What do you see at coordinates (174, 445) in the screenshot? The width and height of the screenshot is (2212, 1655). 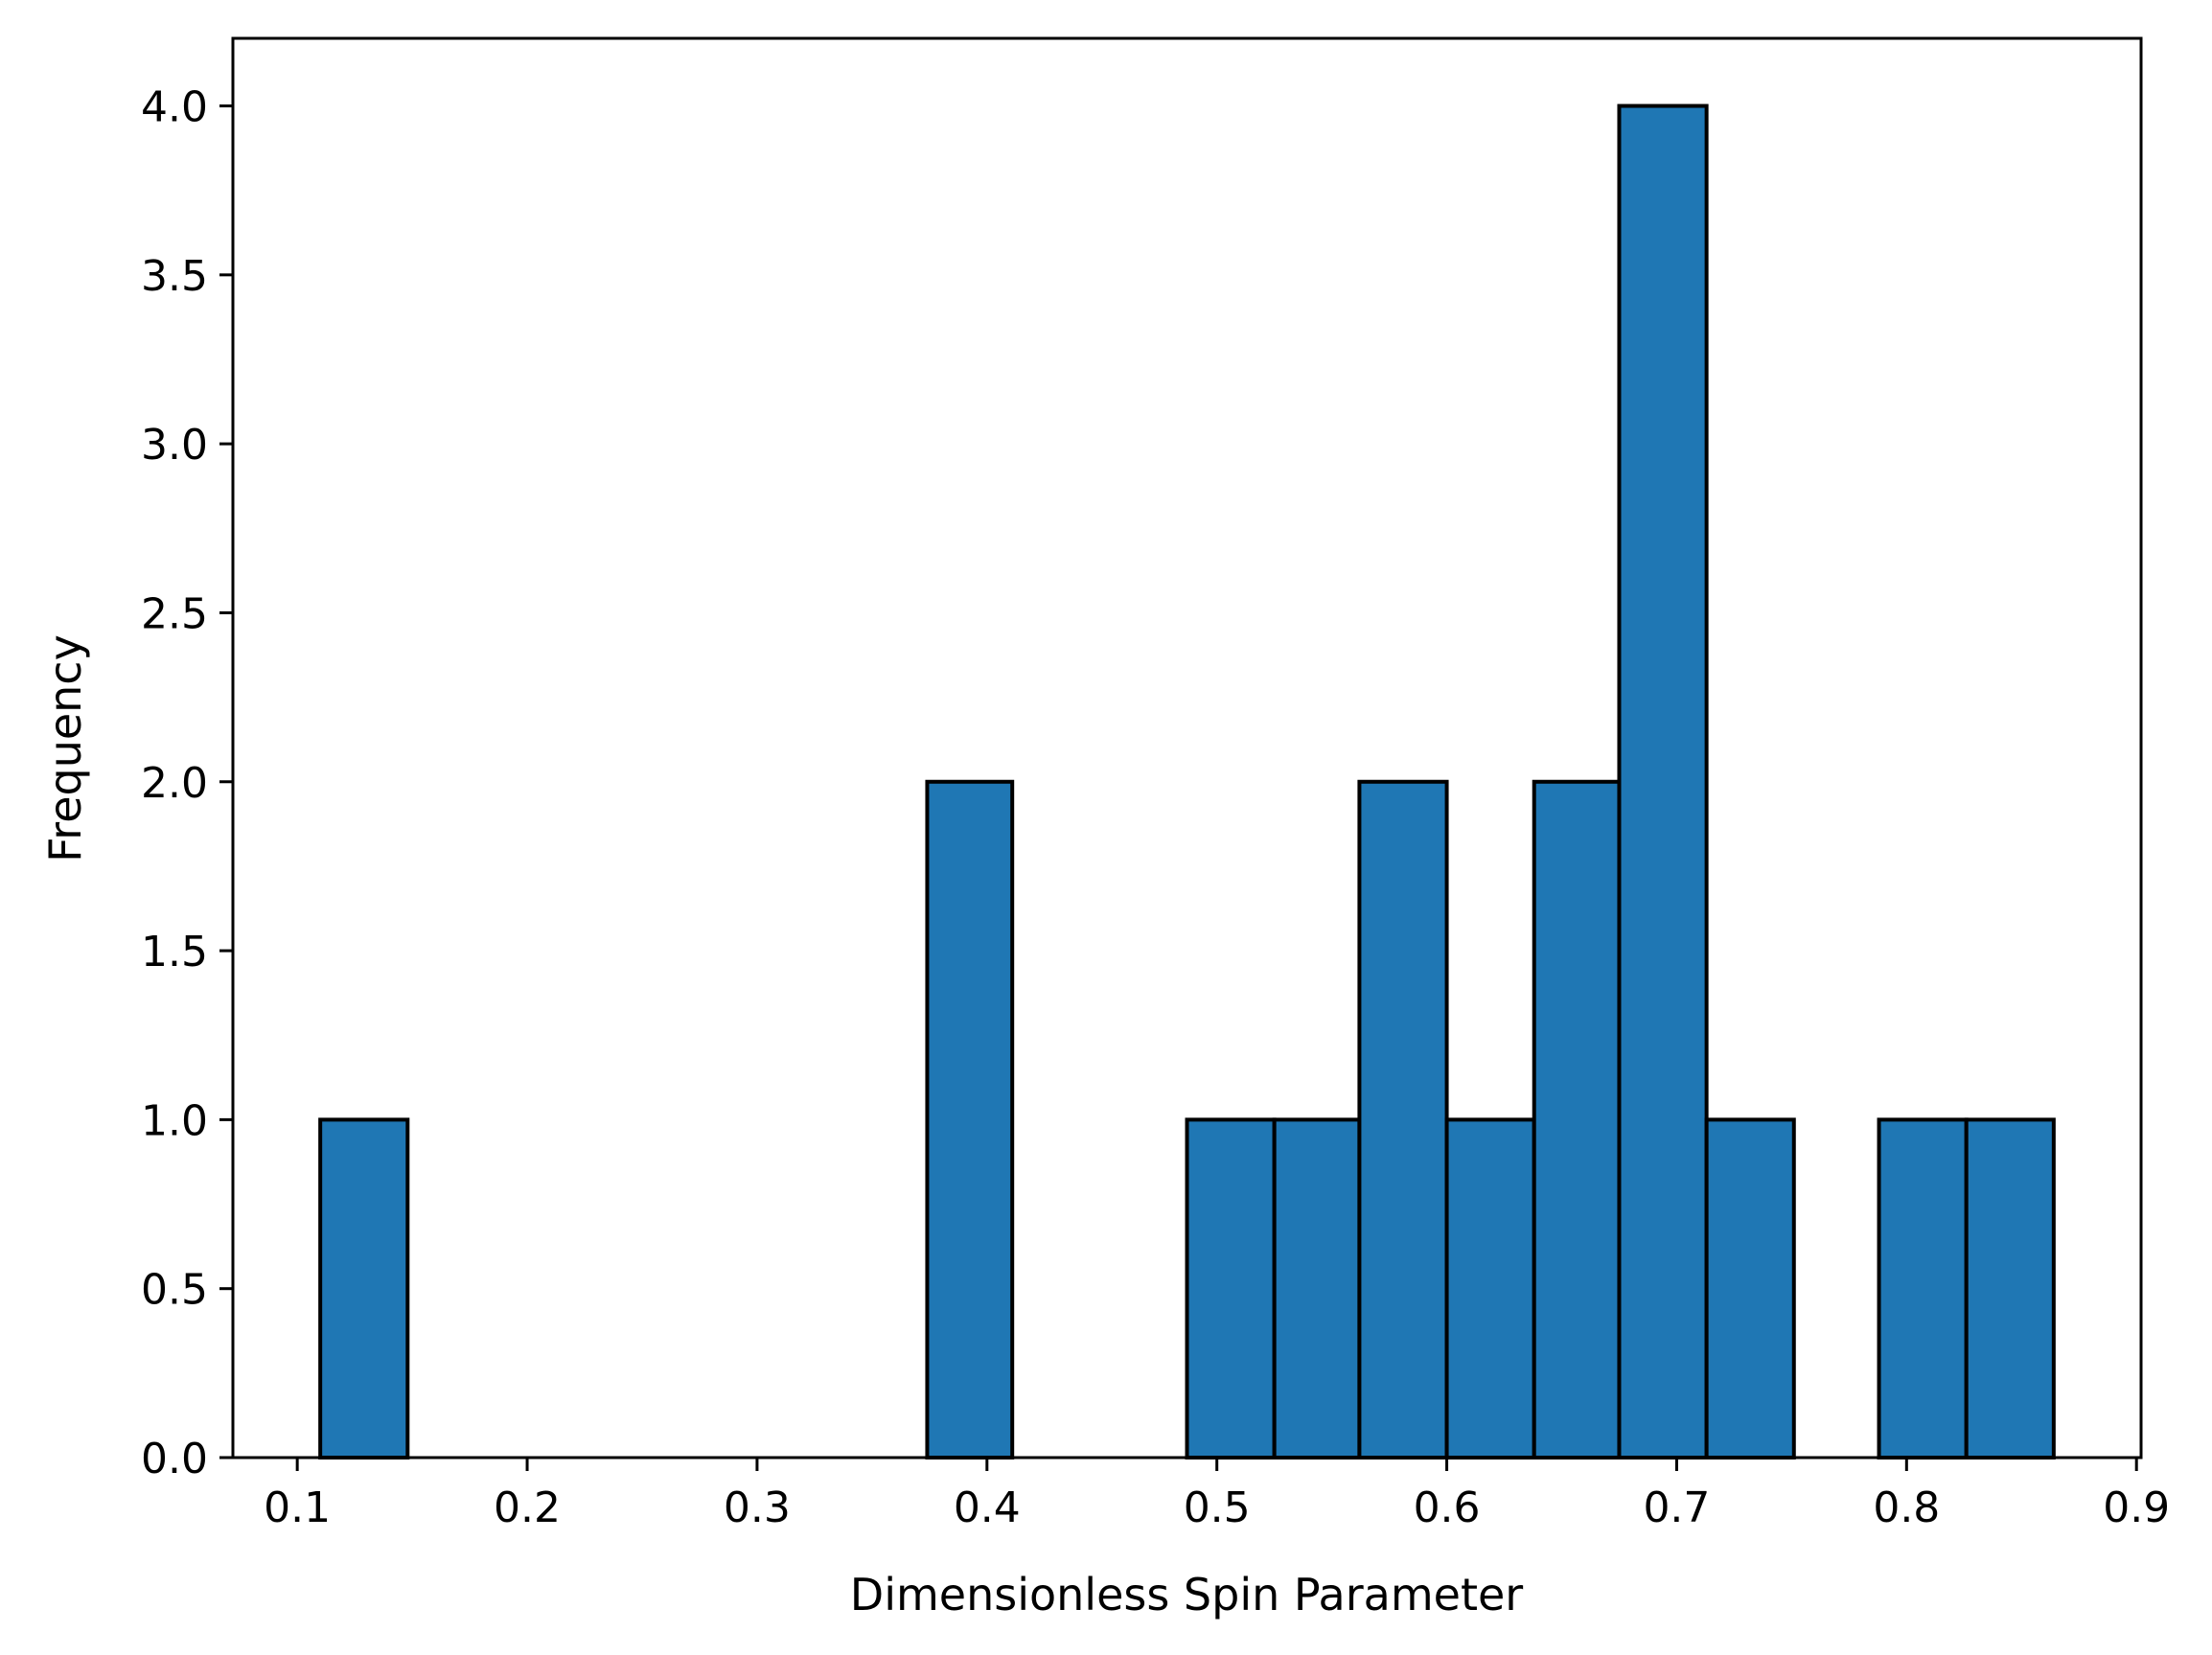 I see `y-tick-label: 3.0` at bounding box center [174, 445].